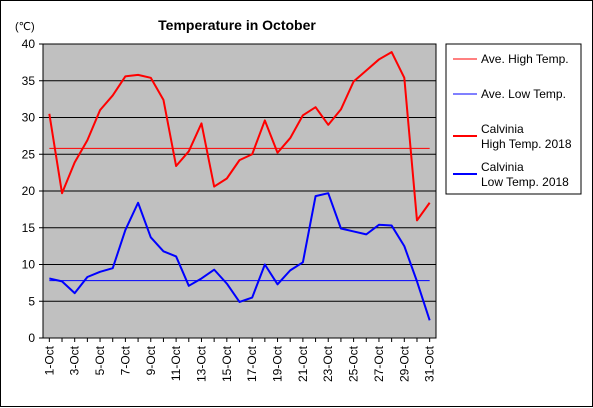 This screenshot has height=408, width=593. What do you see at coordinates (25, 27) in the screenshot?
I see `y-unit-label: (℃)` at bounding box center [25, 27].